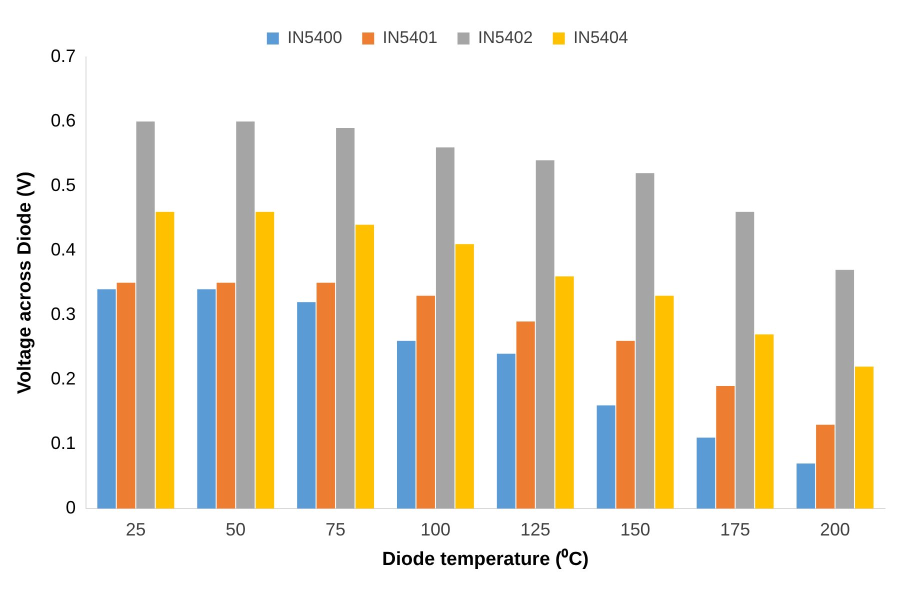  Describe the element at coordinates (71, 508) in the screenshot. I see `y-tick-label: 0` at that location.